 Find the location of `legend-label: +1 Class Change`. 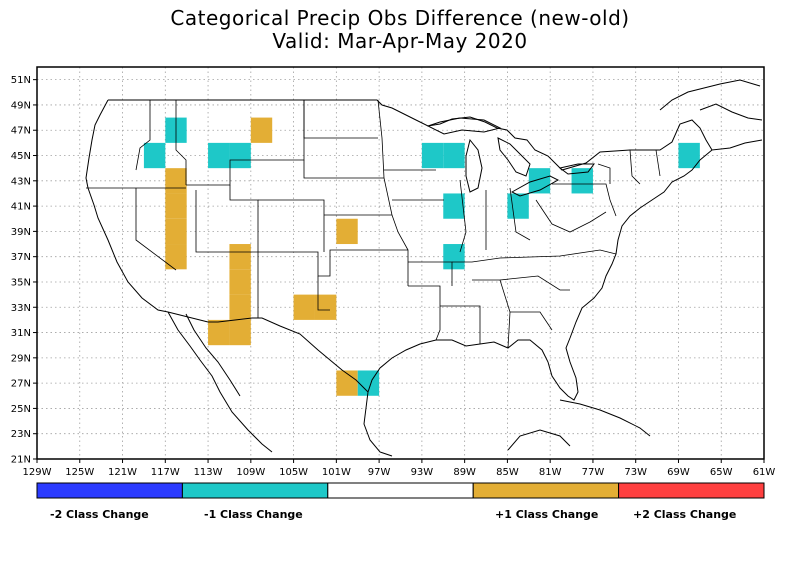

legend-label: +1 Class Change is located at coordinates (547, 514).